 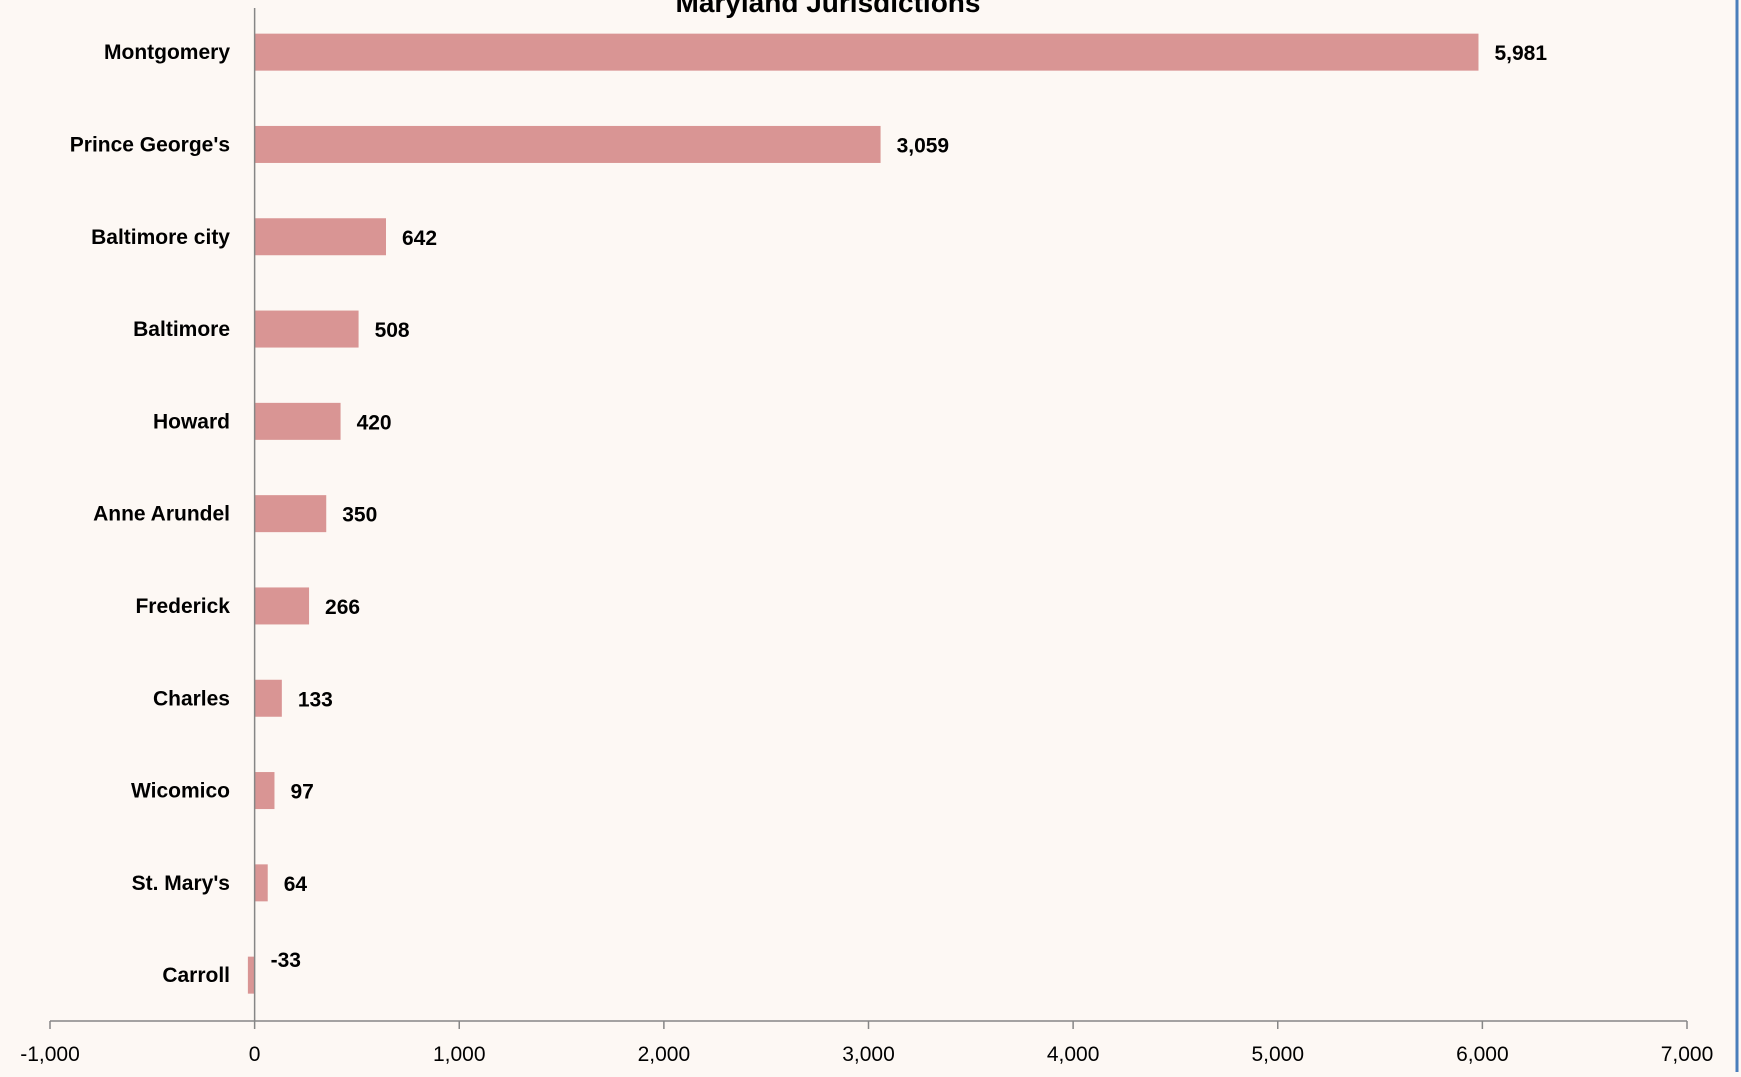 What do you see at coordinates (359, 515) in the screenshot?
I see `data-label: 350` at bounding box center [359, 515].